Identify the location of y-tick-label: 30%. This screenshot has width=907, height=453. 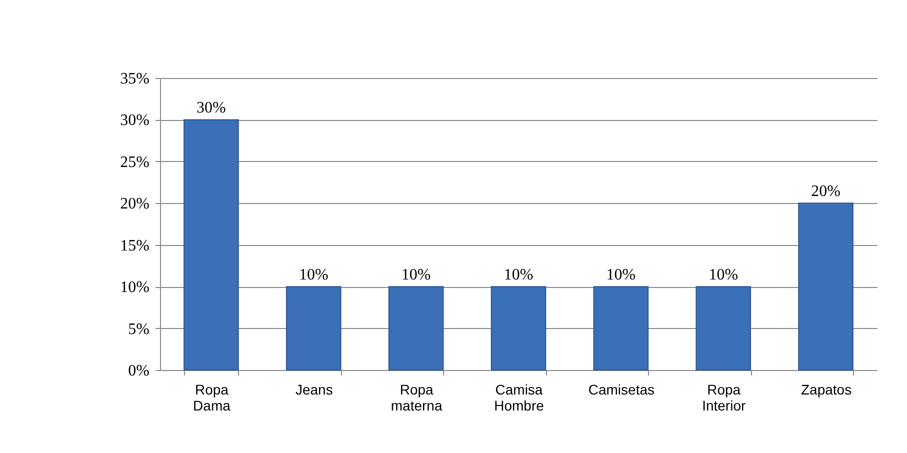
(135, 121).